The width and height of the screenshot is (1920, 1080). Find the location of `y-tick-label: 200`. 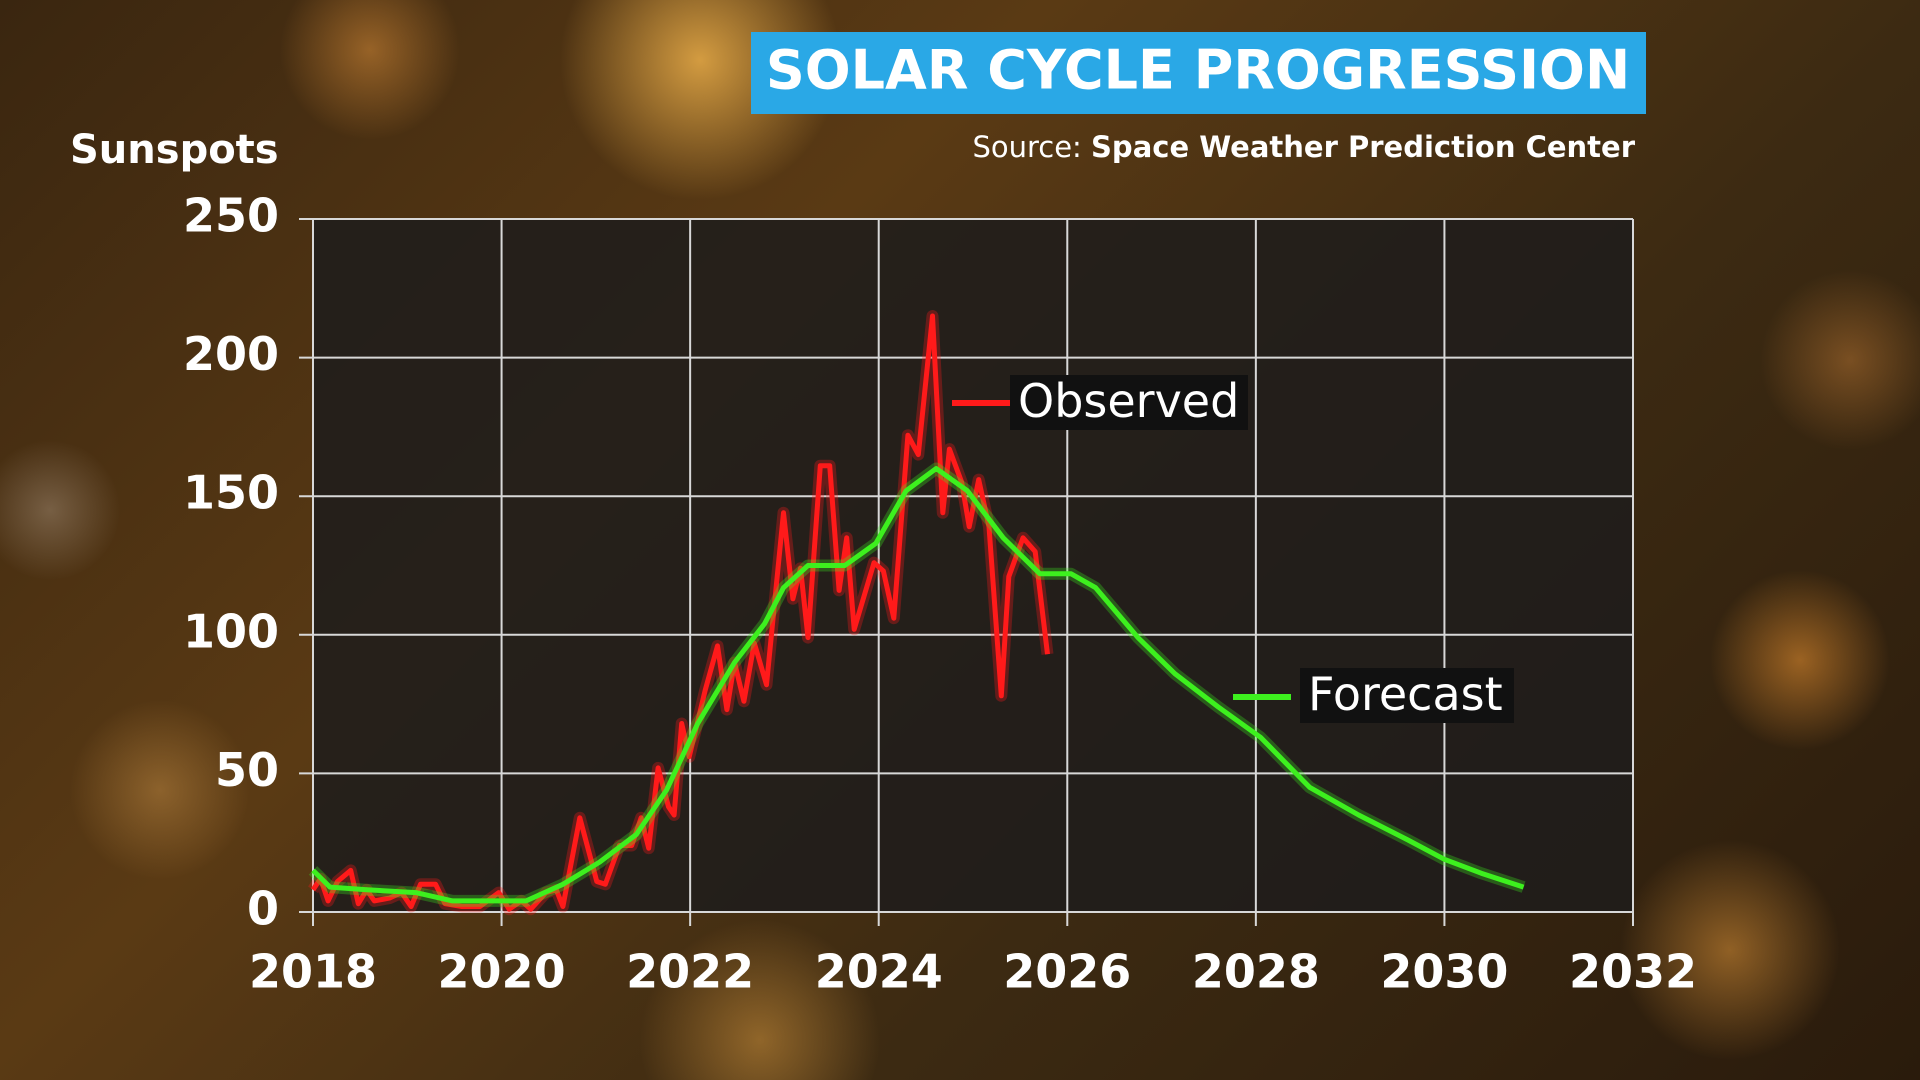

y-tick-label: 200 is located at coordinates (231, 354).